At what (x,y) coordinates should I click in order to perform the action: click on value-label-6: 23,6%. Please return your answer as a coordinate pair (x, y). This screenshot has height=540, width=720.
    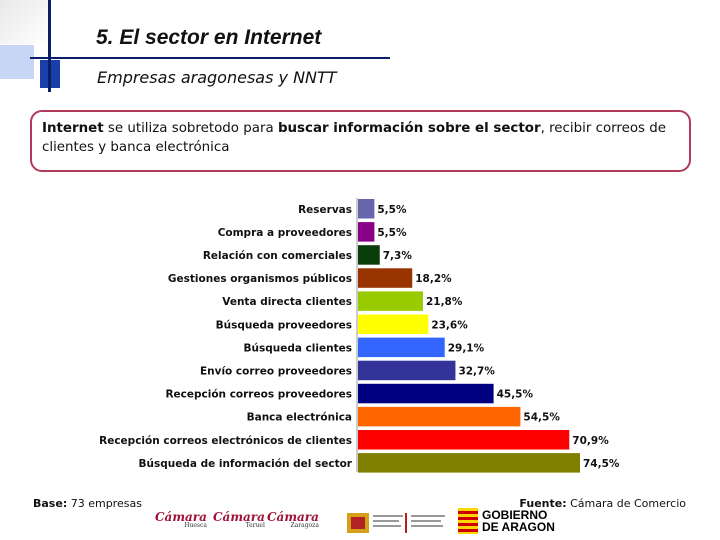
    Looking at the image, I should click on (449, 325).